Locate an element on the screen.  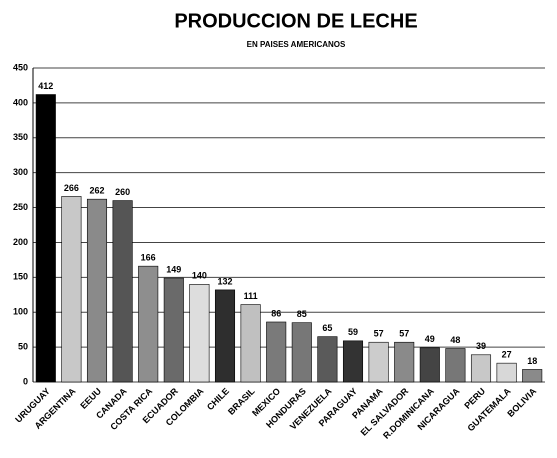
value-label: 27 is located at coordinates (507, 355).